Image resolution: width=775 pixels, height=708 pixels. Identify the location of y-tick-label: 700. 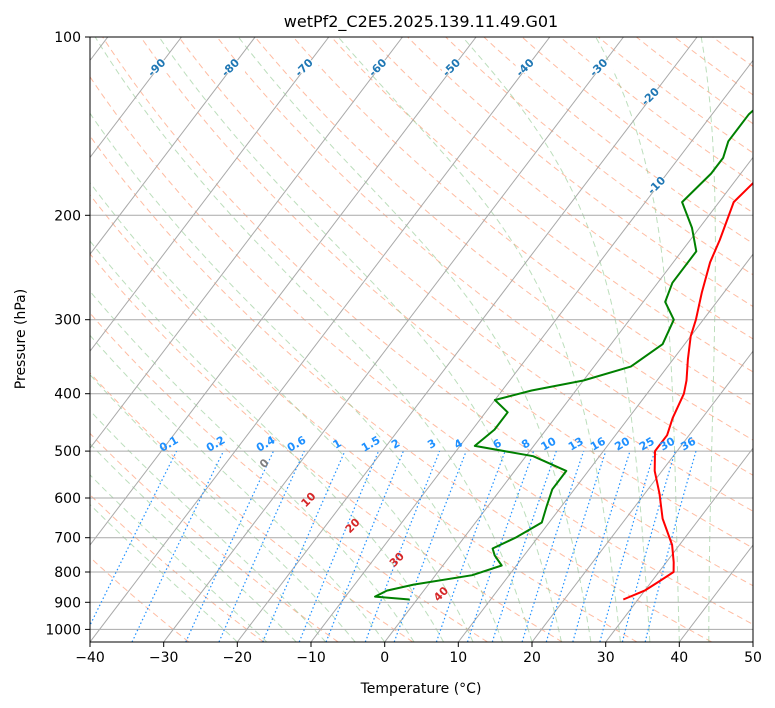
(67, 539).